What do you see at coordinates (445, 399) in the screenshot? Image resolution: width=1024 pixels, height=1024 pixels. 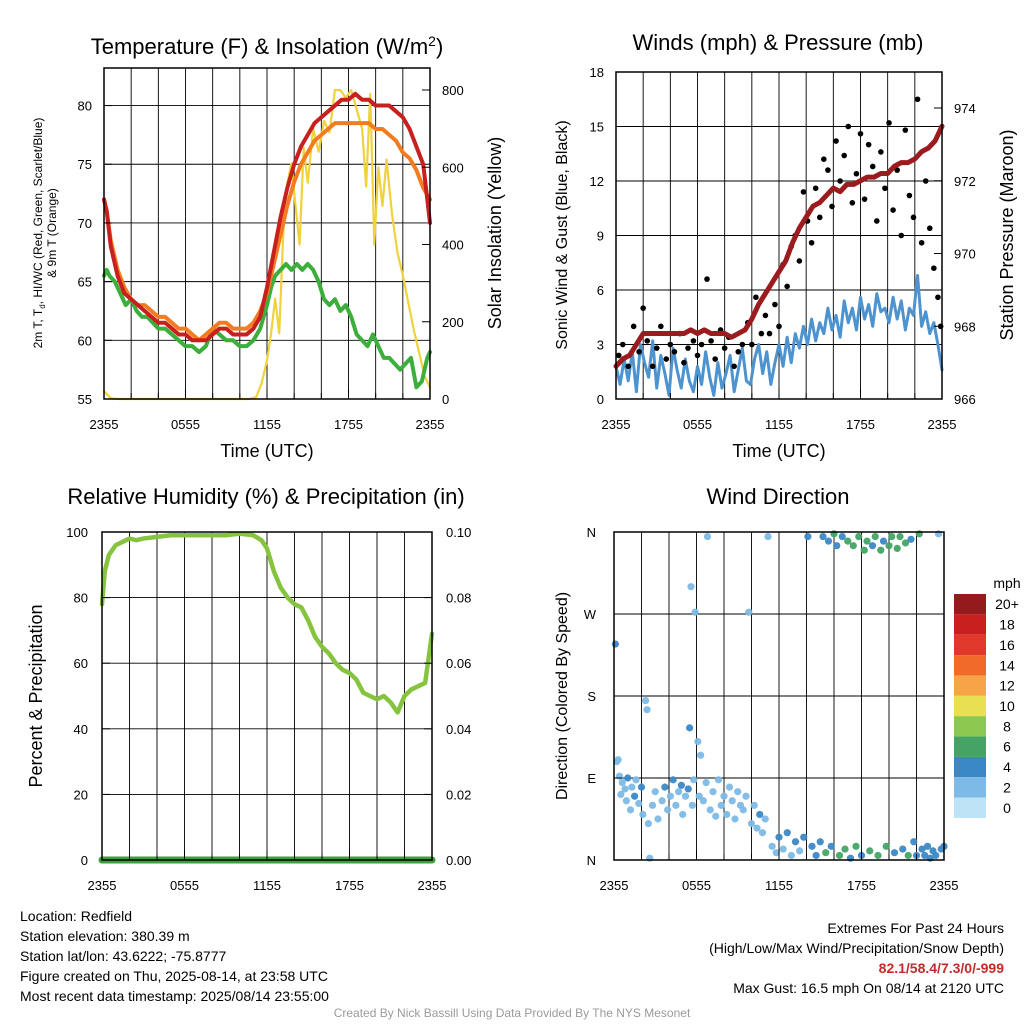 I see `y2-tick-label: 0` at bounding box center [445, 399].